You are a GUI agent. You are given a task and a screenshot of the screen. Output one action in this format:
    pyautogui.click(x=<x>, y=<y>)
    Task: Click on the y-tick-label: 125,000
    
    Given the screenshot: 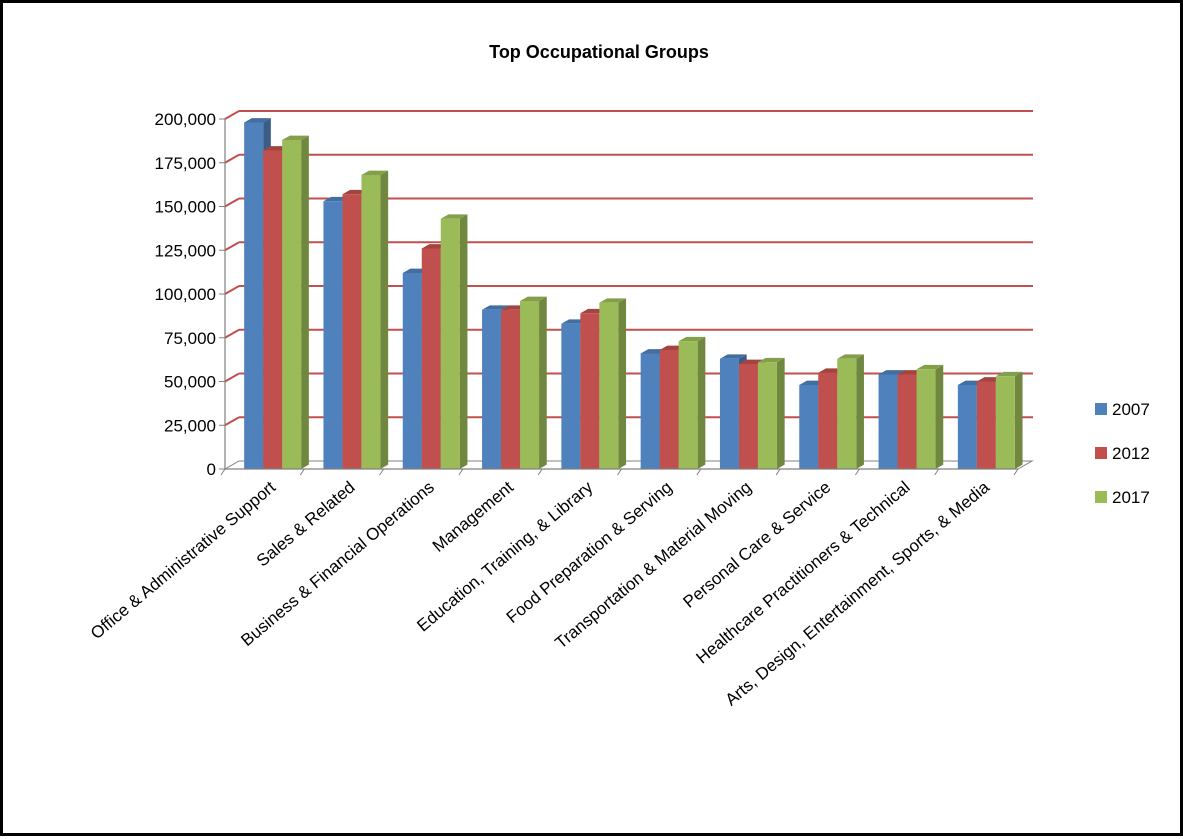 What is the action you would take?
    pyautogui.click(x=185, y=250)
    